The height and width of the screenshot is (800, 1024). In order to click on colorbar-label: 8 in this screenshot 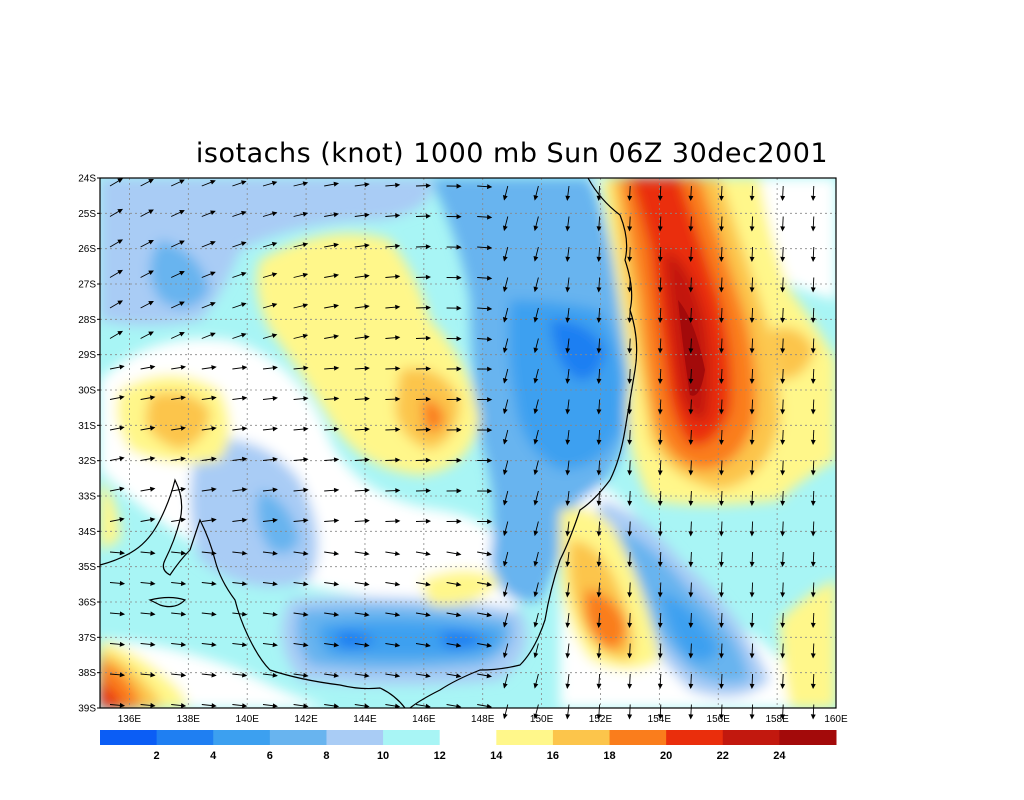, I will do `click(326, 756)`.